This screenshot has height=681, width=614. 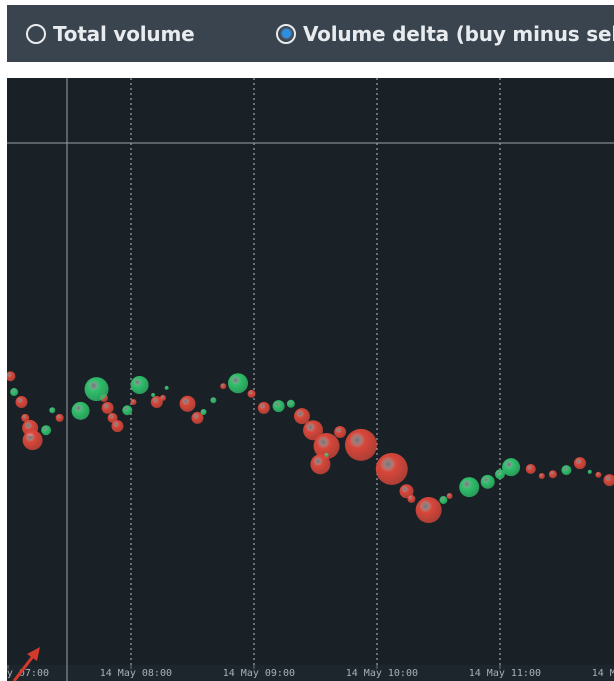 What do you see at coordinates (33, 654) in the screenshot?
I see `annotation-arrowhead` at bounding box center [33, 654].